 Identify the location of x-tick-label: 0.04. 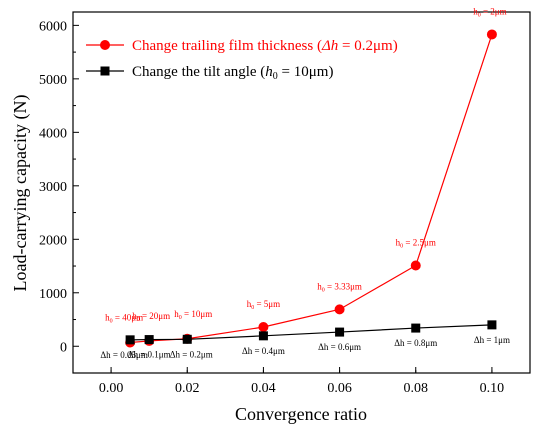
(263, 388).